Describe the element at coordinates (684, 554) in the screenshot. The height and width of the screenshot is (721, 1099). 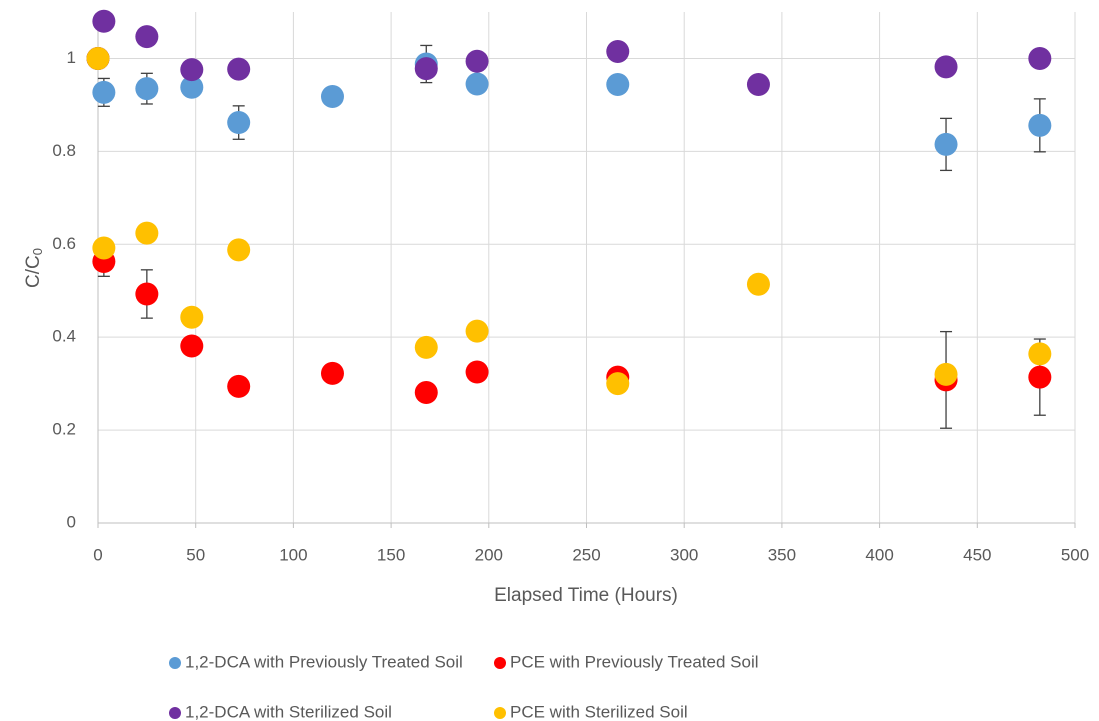
I see `x-tick-label: 300` at that location.